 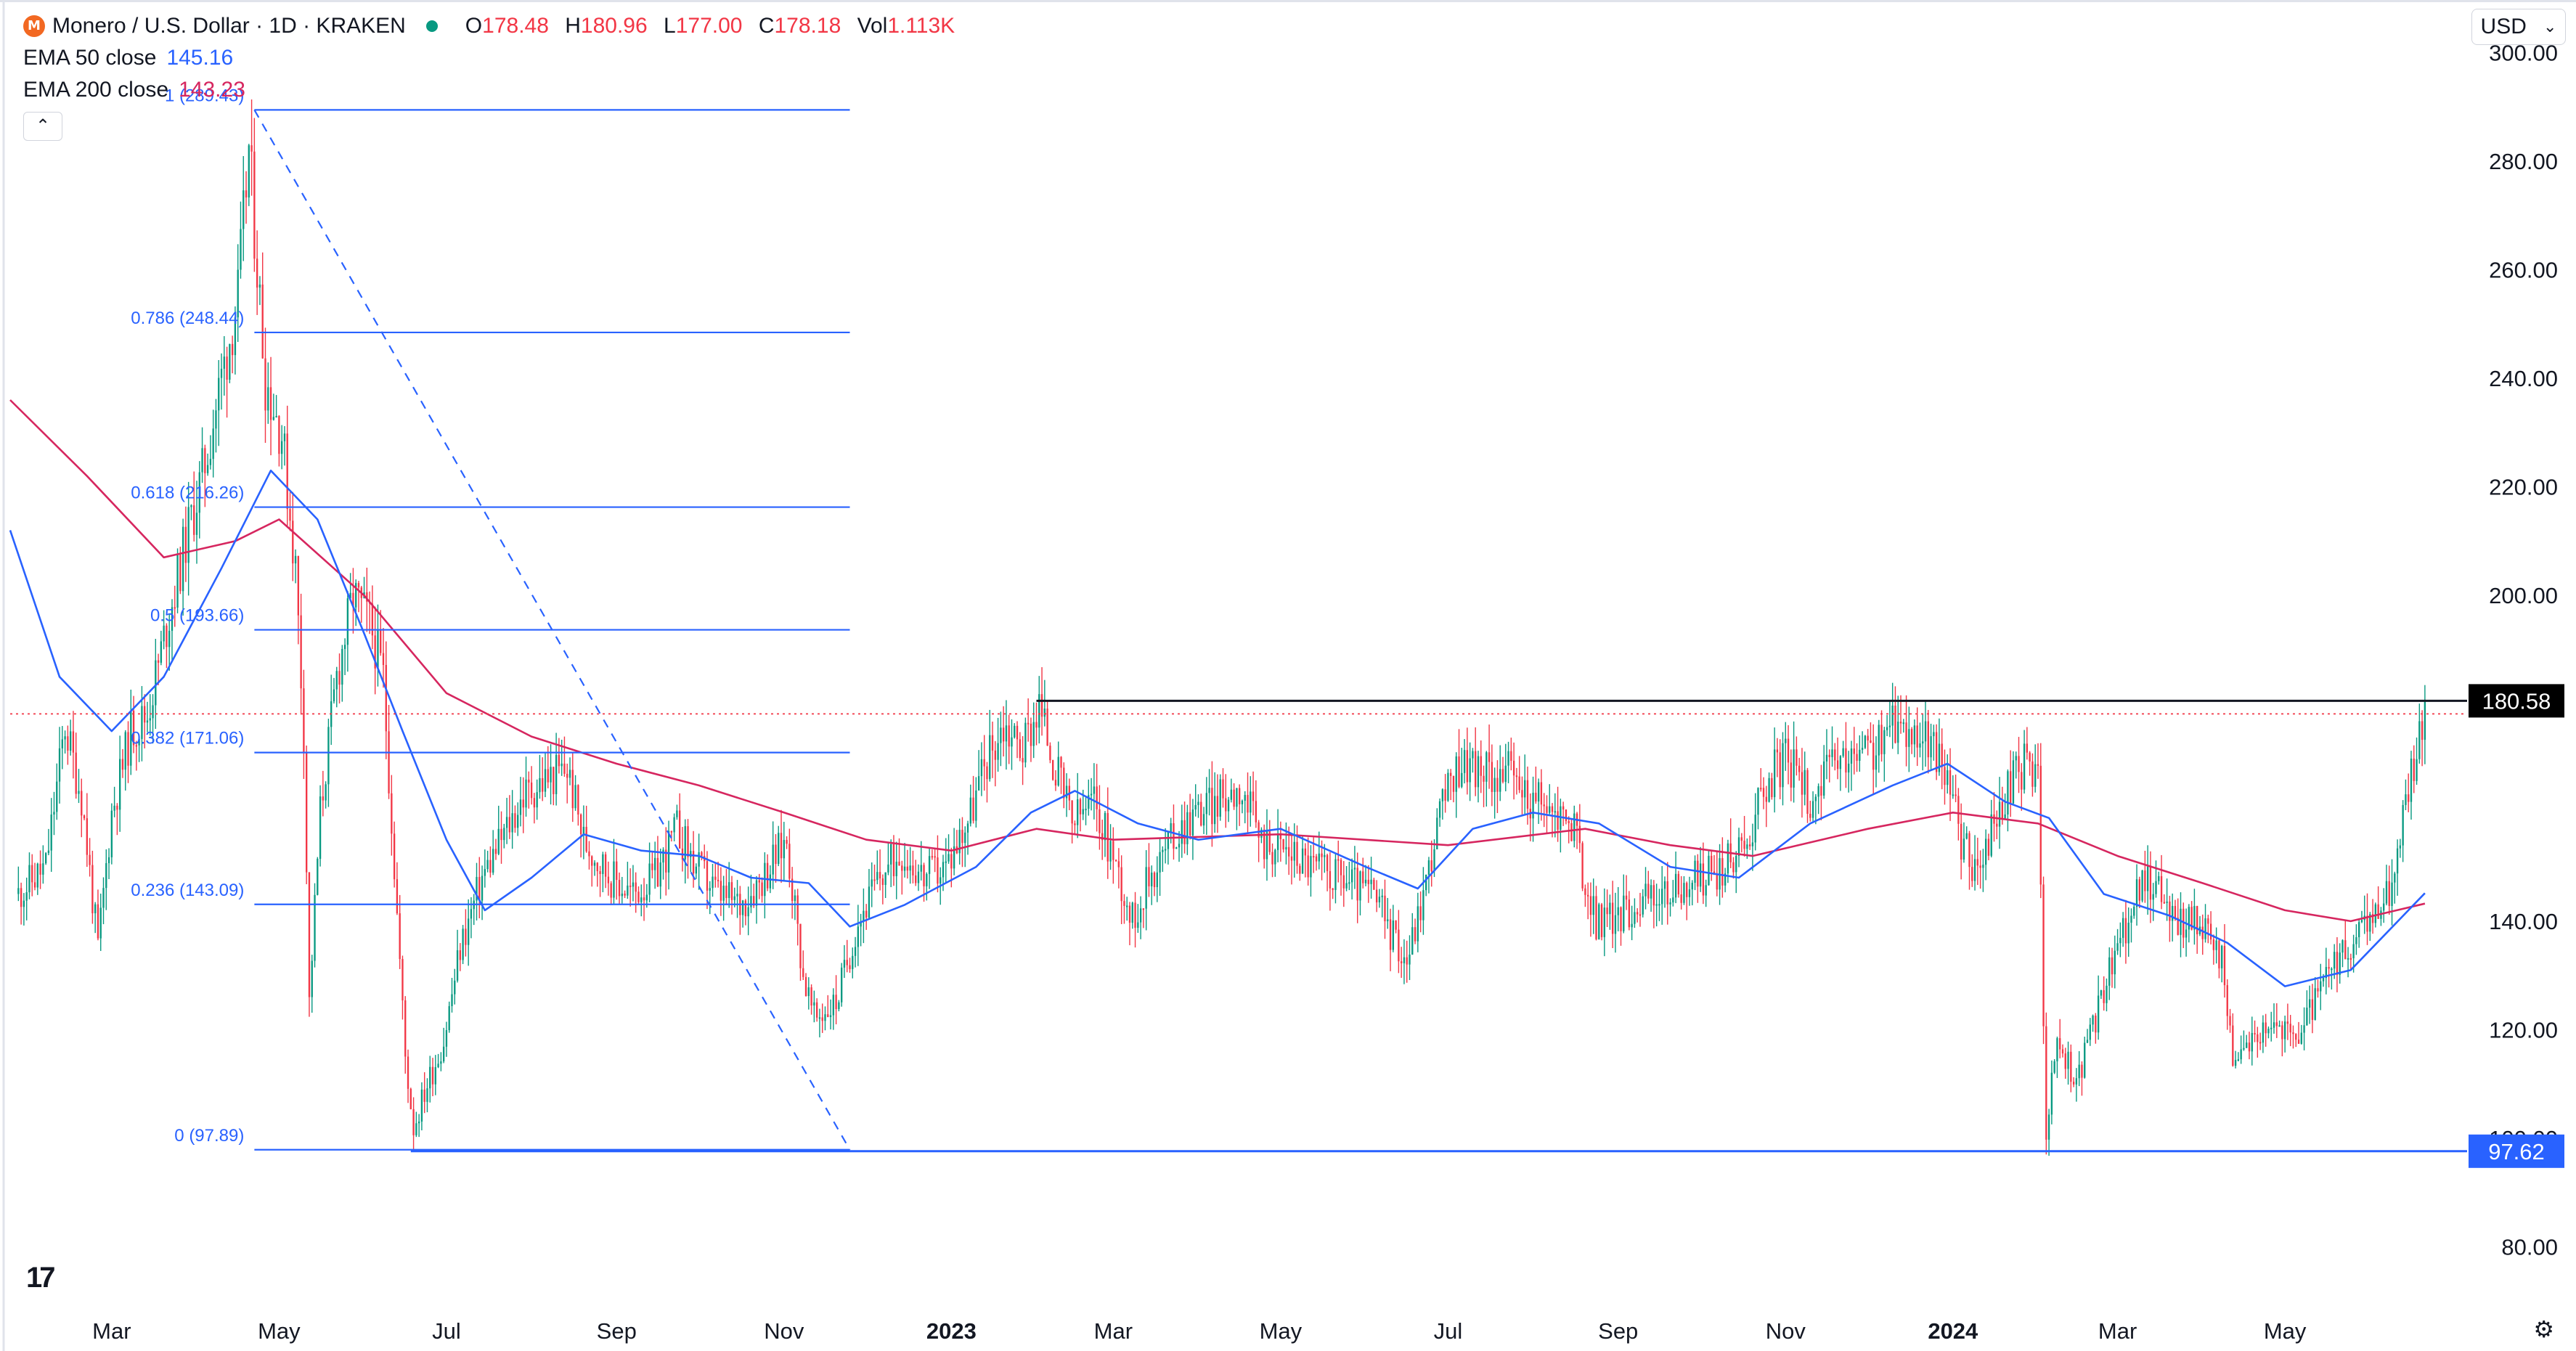 What do you see at coordinates (42, 126) in the screenshot?
I see `collapse-legend-button: ⌃` at bounding box center [42, 126].